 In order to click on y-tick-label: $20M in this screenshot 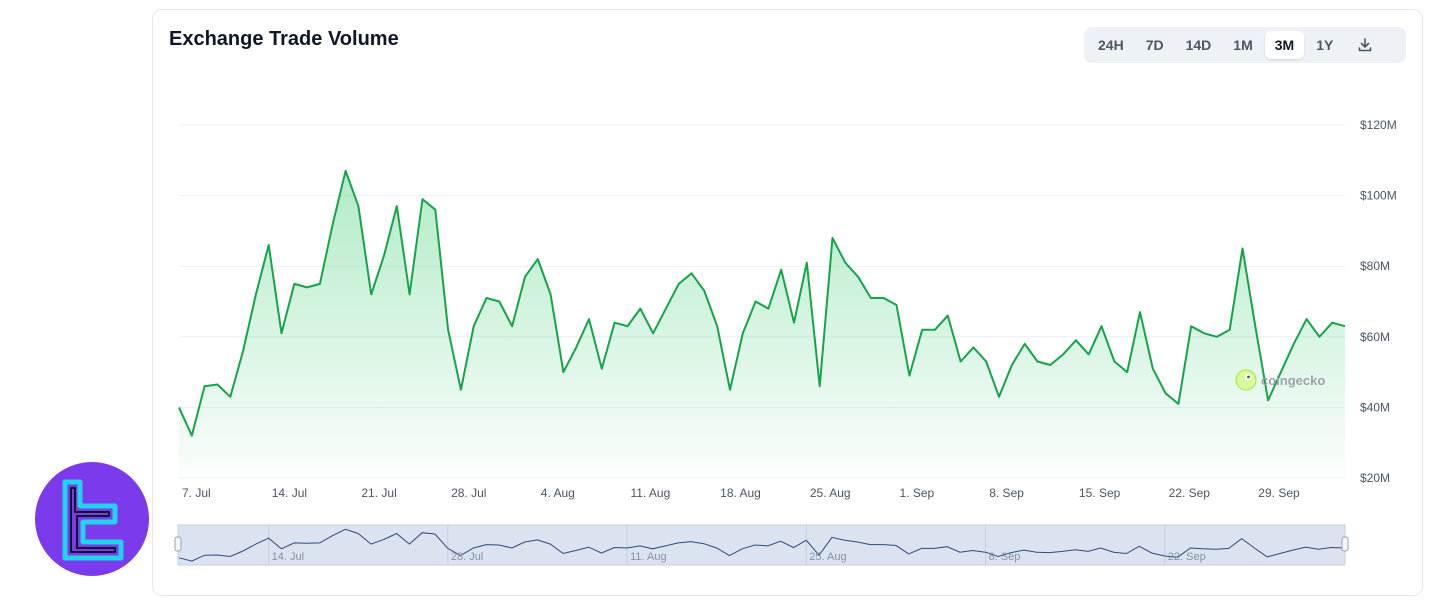, I will do `click(1375, 478)`.